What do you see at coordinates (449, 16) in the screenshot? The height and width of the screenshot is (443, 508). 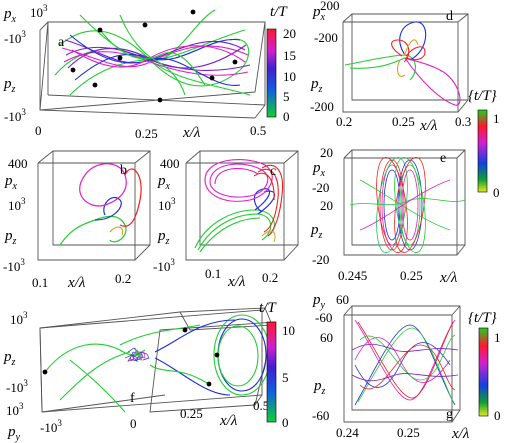 I see `panel-d-letter: d` at bounding box center [449, 16].